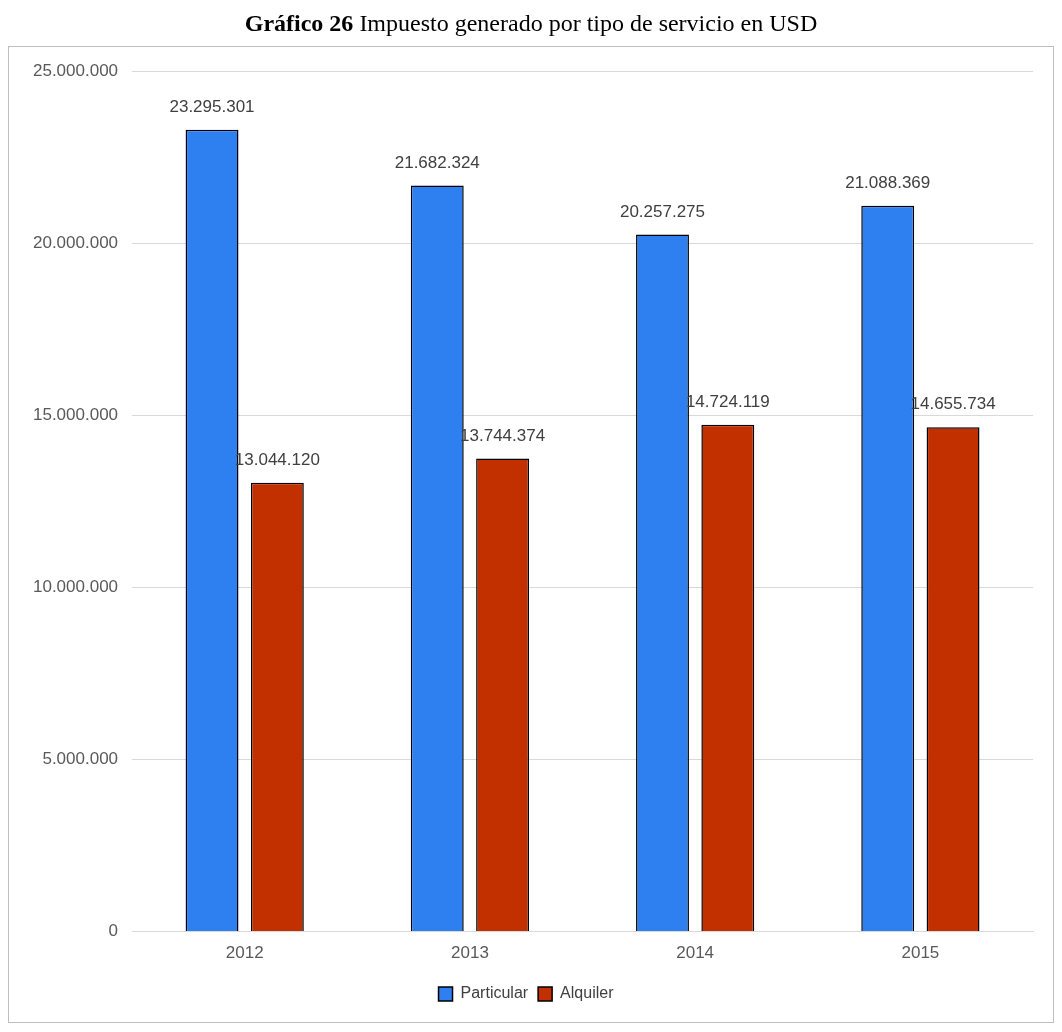 The width and height of the screenshot is (1062, 1032). I want to click on data-label: 21.682.324, so click(437, 162).